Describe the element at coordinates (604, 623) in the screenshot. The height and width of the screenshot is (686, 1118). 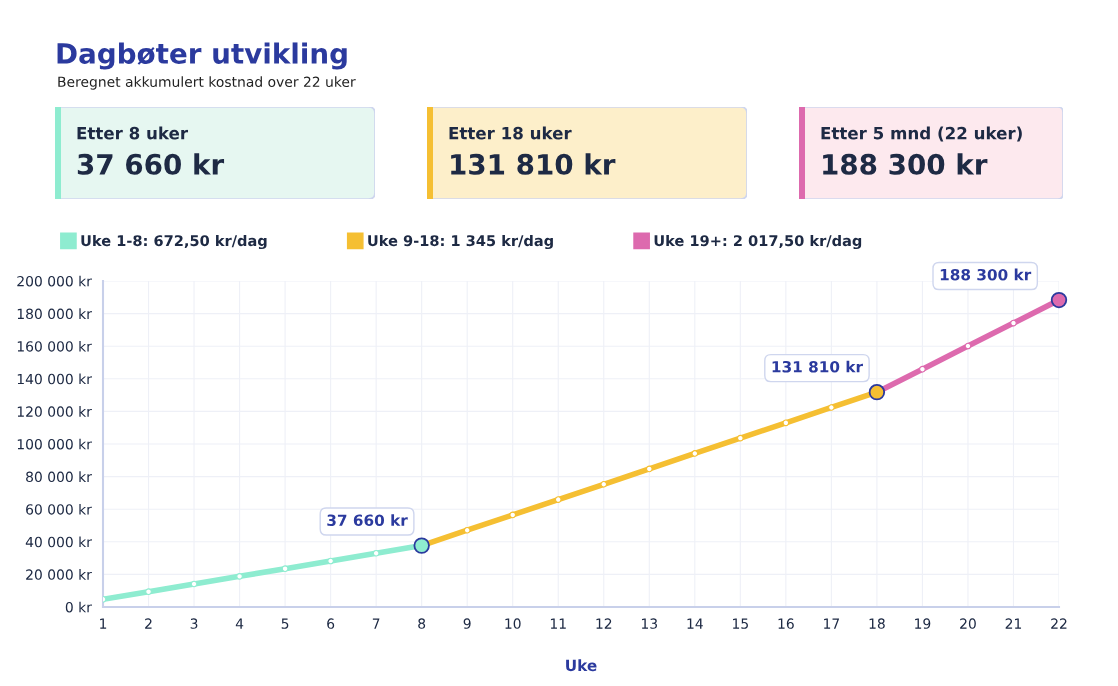
I see `x-tick-label: 12` at that location.